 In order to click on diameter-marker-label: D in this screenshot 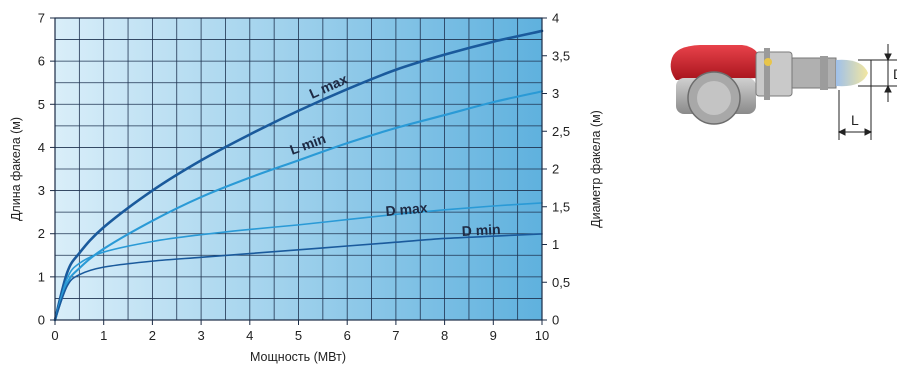, I will do `click(895, 74)`.